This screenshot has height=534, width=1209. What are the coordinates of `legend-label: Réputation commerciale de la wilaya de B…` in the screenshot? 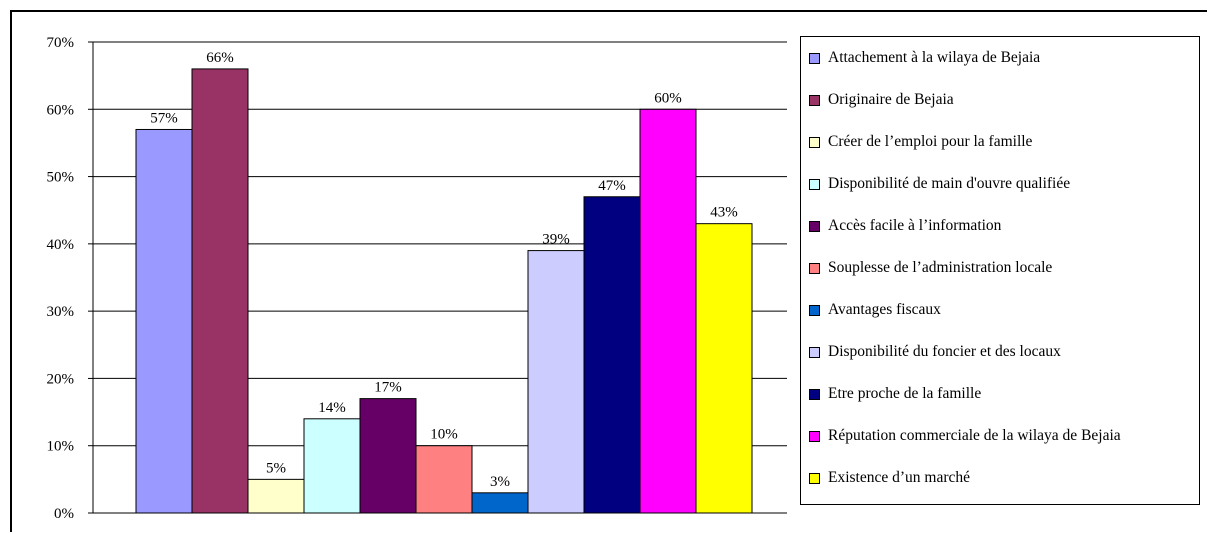 It's located at (974, 435).